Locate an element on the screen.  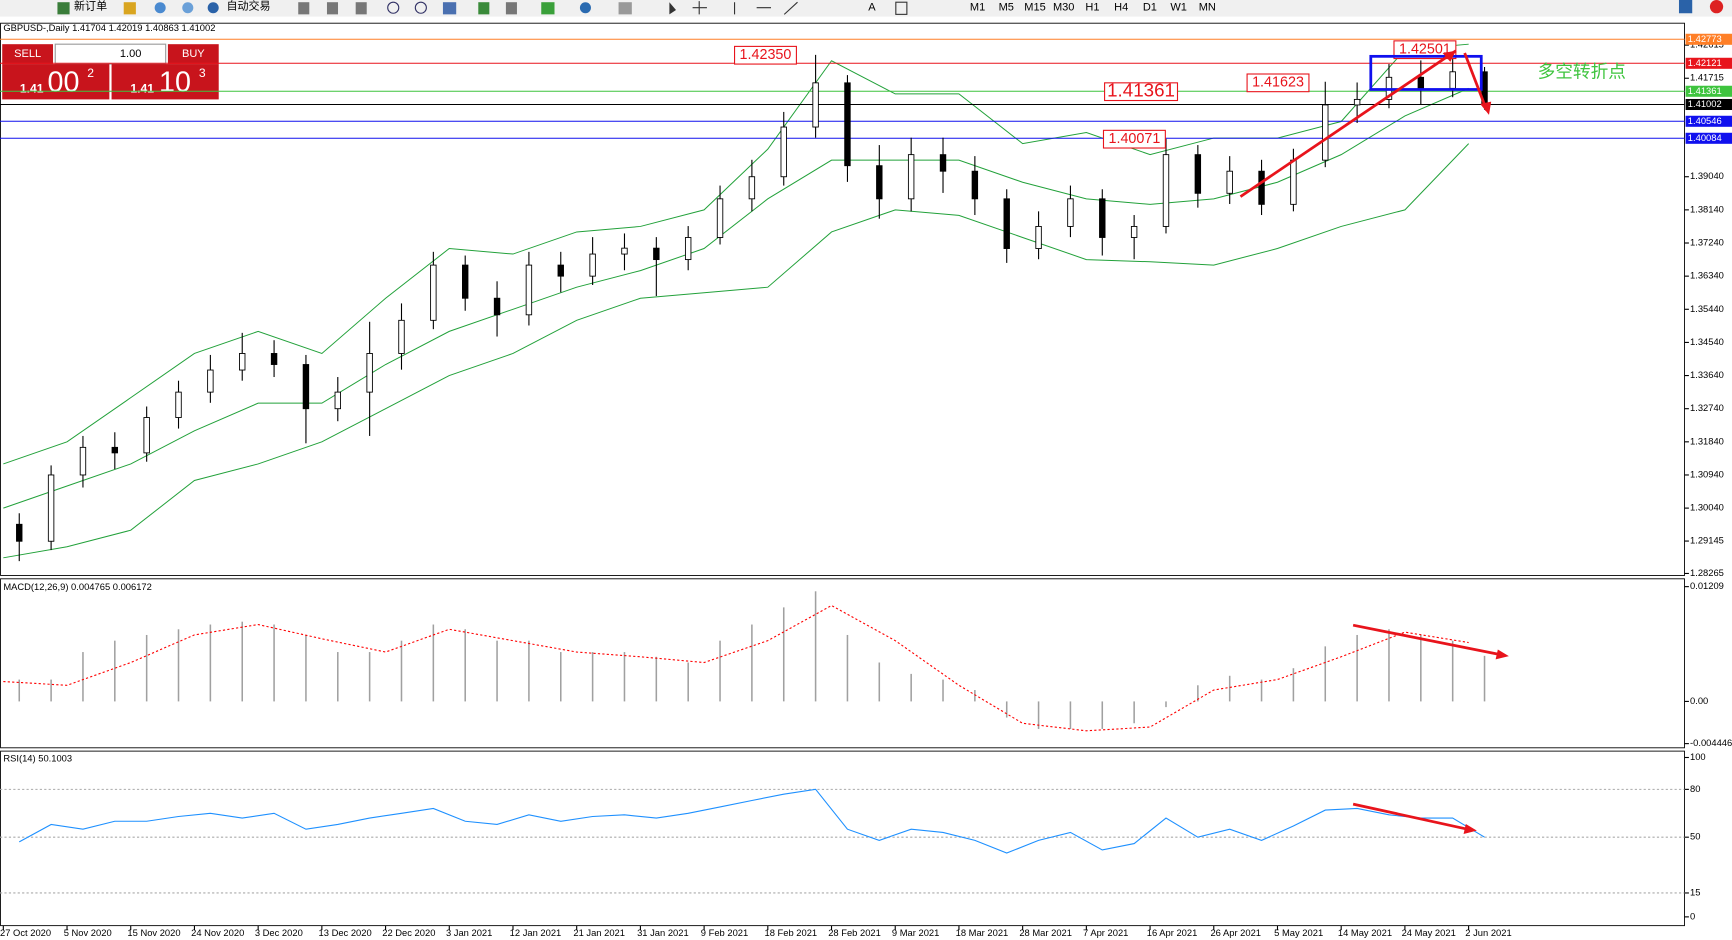
timeframe-button: MN is located at coordinates (1207, 8).